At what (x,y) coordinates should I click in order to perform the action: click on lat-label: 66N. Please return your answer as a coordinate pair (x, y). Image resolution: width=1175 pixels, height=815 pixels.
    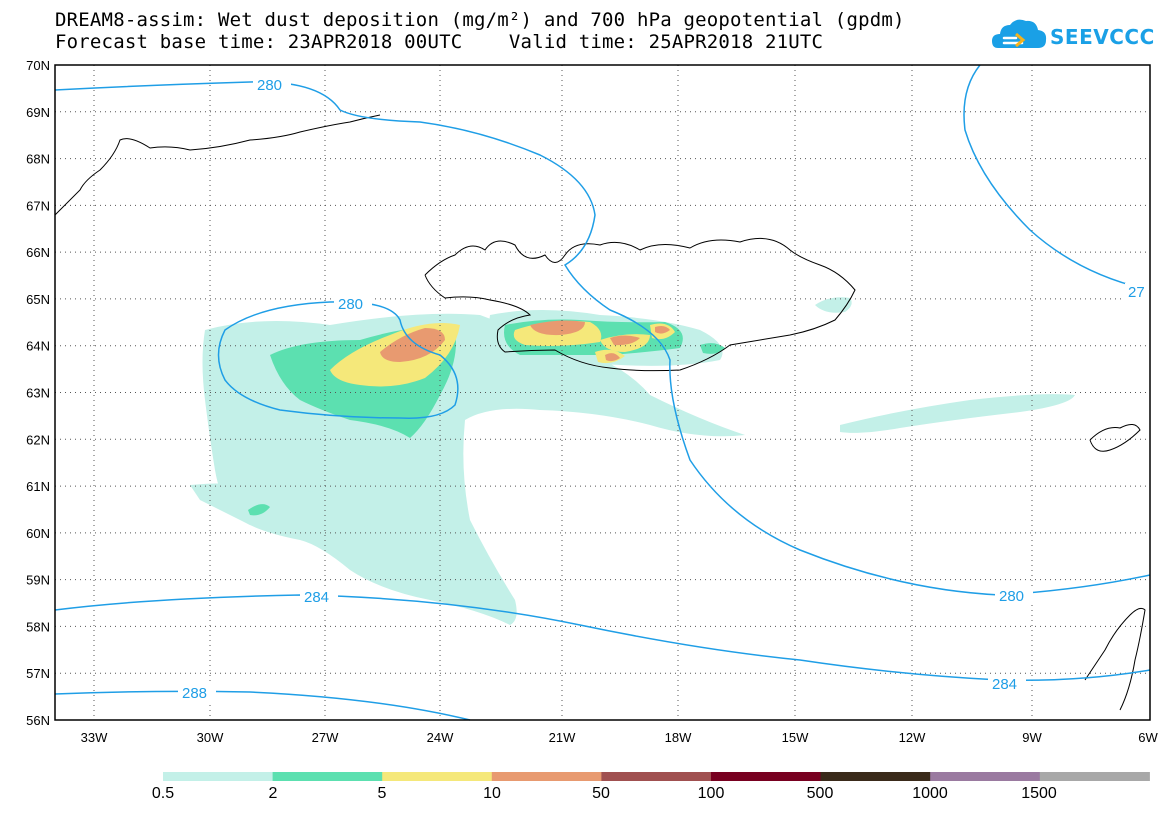
    Looking at the image, I should click on (38, 252).